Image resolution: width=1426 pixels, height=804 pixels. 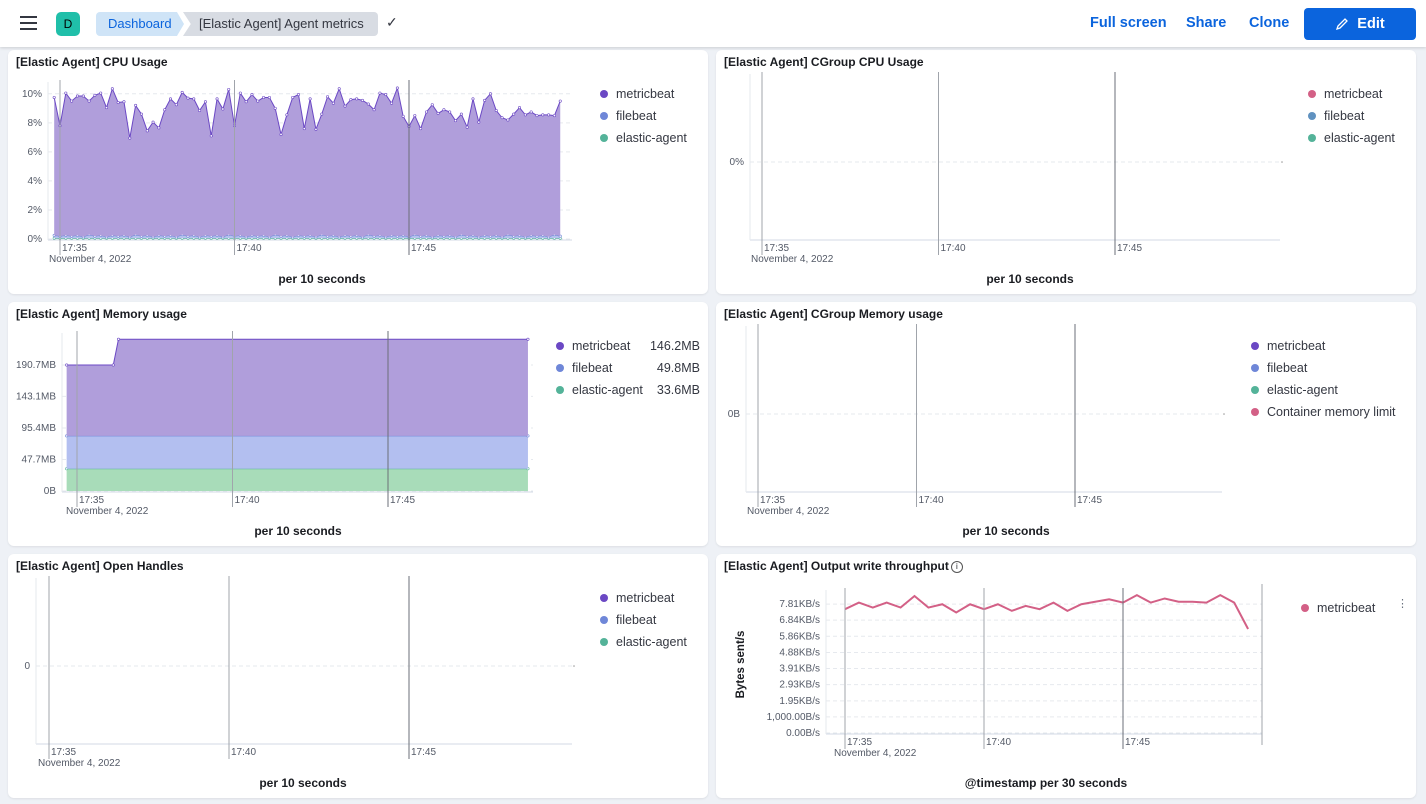 What do you see at coordinates (1402, 604) in the screenshot?
I see `legend-menu-icon: ⋮` at bounding box center [1402, 604].